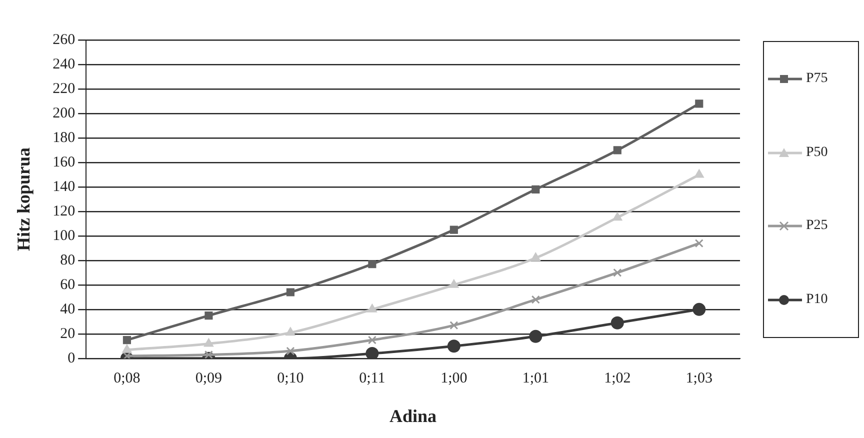 This screenshot has height=438, width=864. Describe the element at coordinates (127, 378) in the screenshot. I see `x-tick-label: 0;08` at that location.